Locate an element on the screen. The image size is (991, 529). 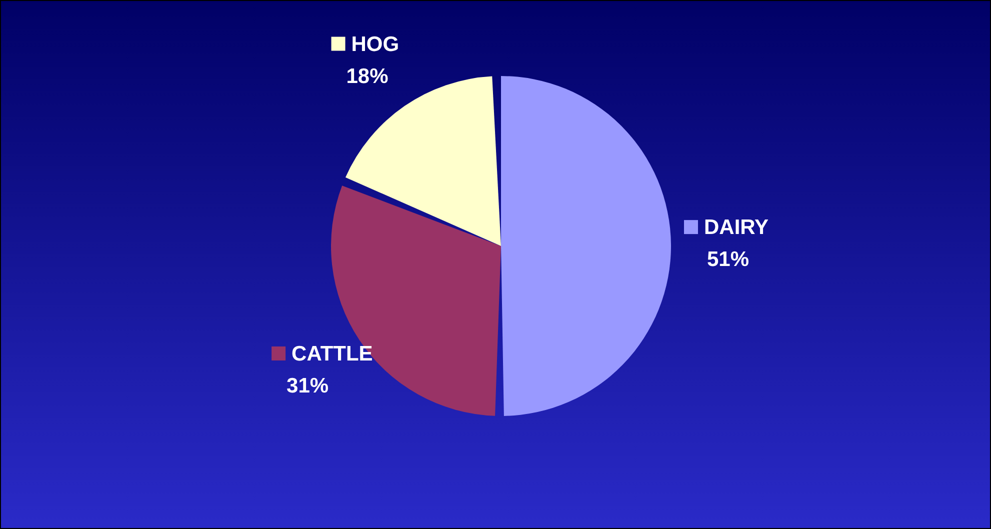
data-label: 51% is located at coordinates (728, 260).